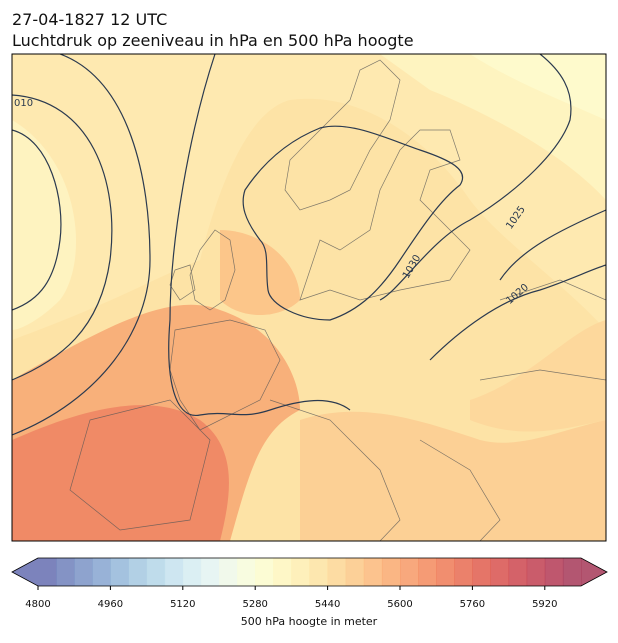 Image resolution: width=618 pixels, height=643 pixels. I want to click on colorbar: 4800 4960 5120 5280 5440 5600 5760 5920, so click(309, 583).